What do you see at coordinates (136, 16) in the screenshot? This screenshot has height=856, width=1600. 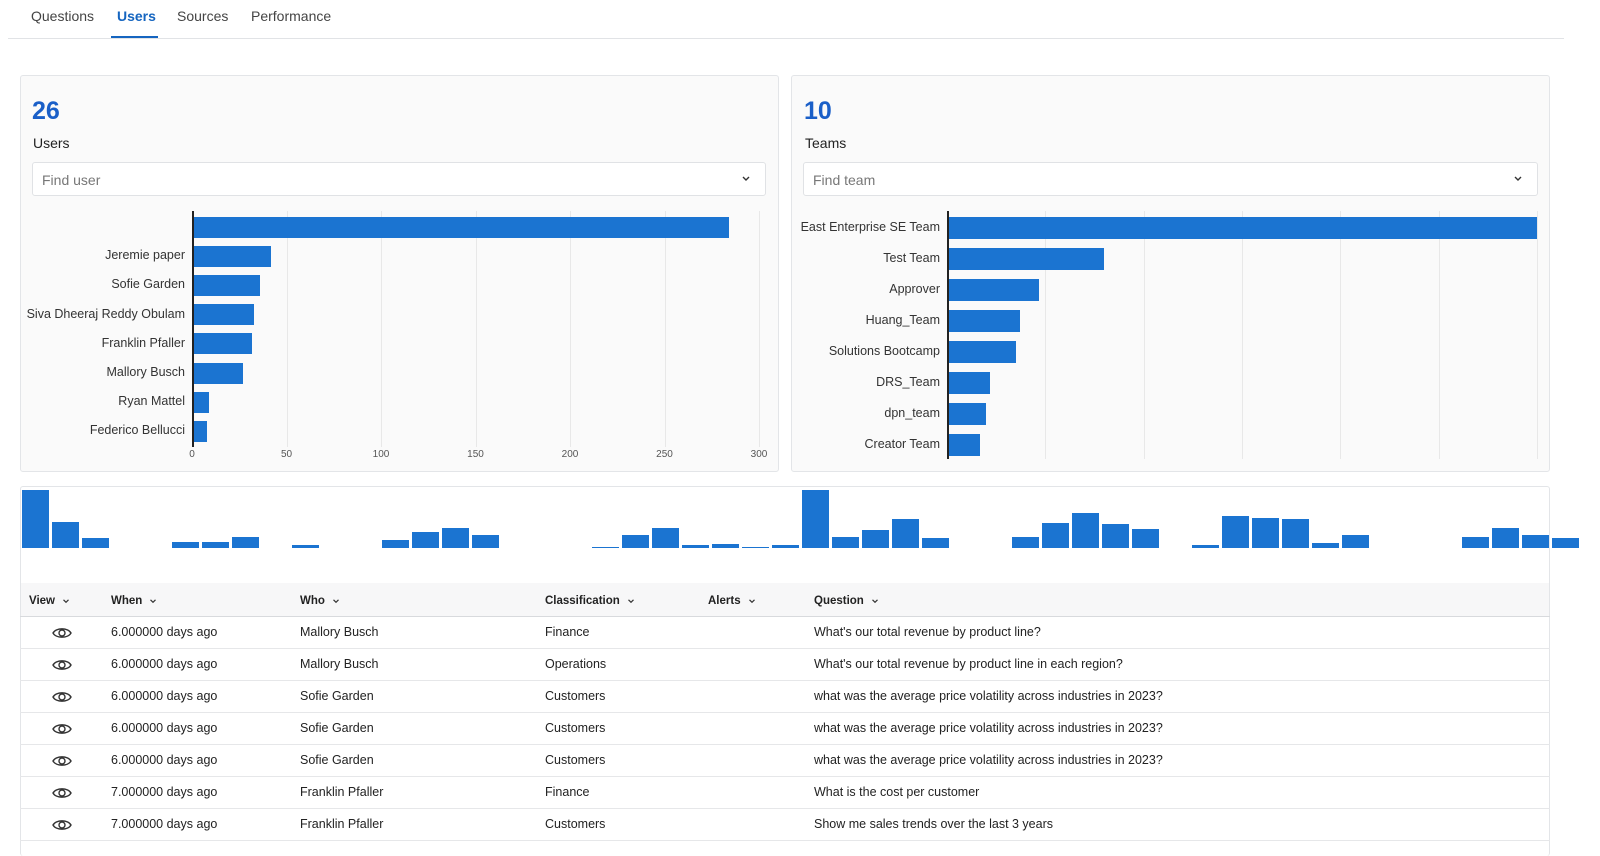 I see `tab-users: Users` at bounding box center [136, 16].